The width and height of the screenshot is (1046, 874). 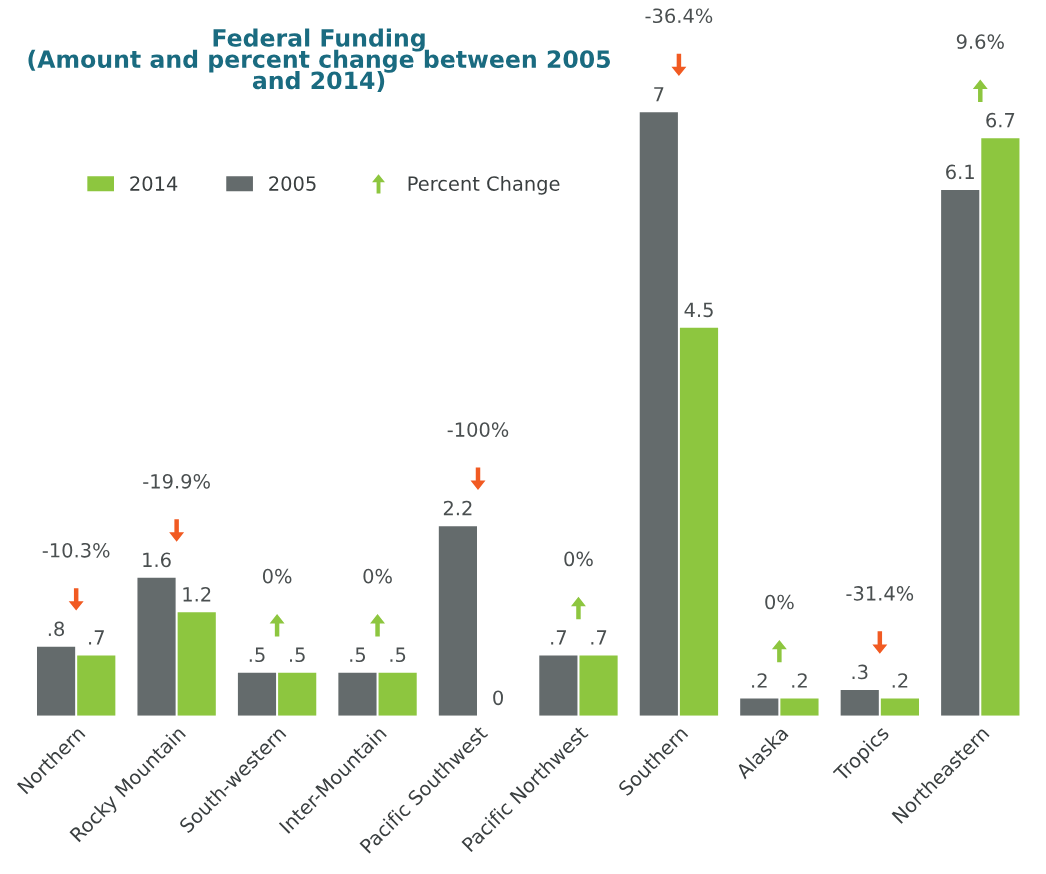 What do you see at coordinates (698, 310) in the screenshot?
I see `data-label: 4.5` at bounding box center [698, 310].